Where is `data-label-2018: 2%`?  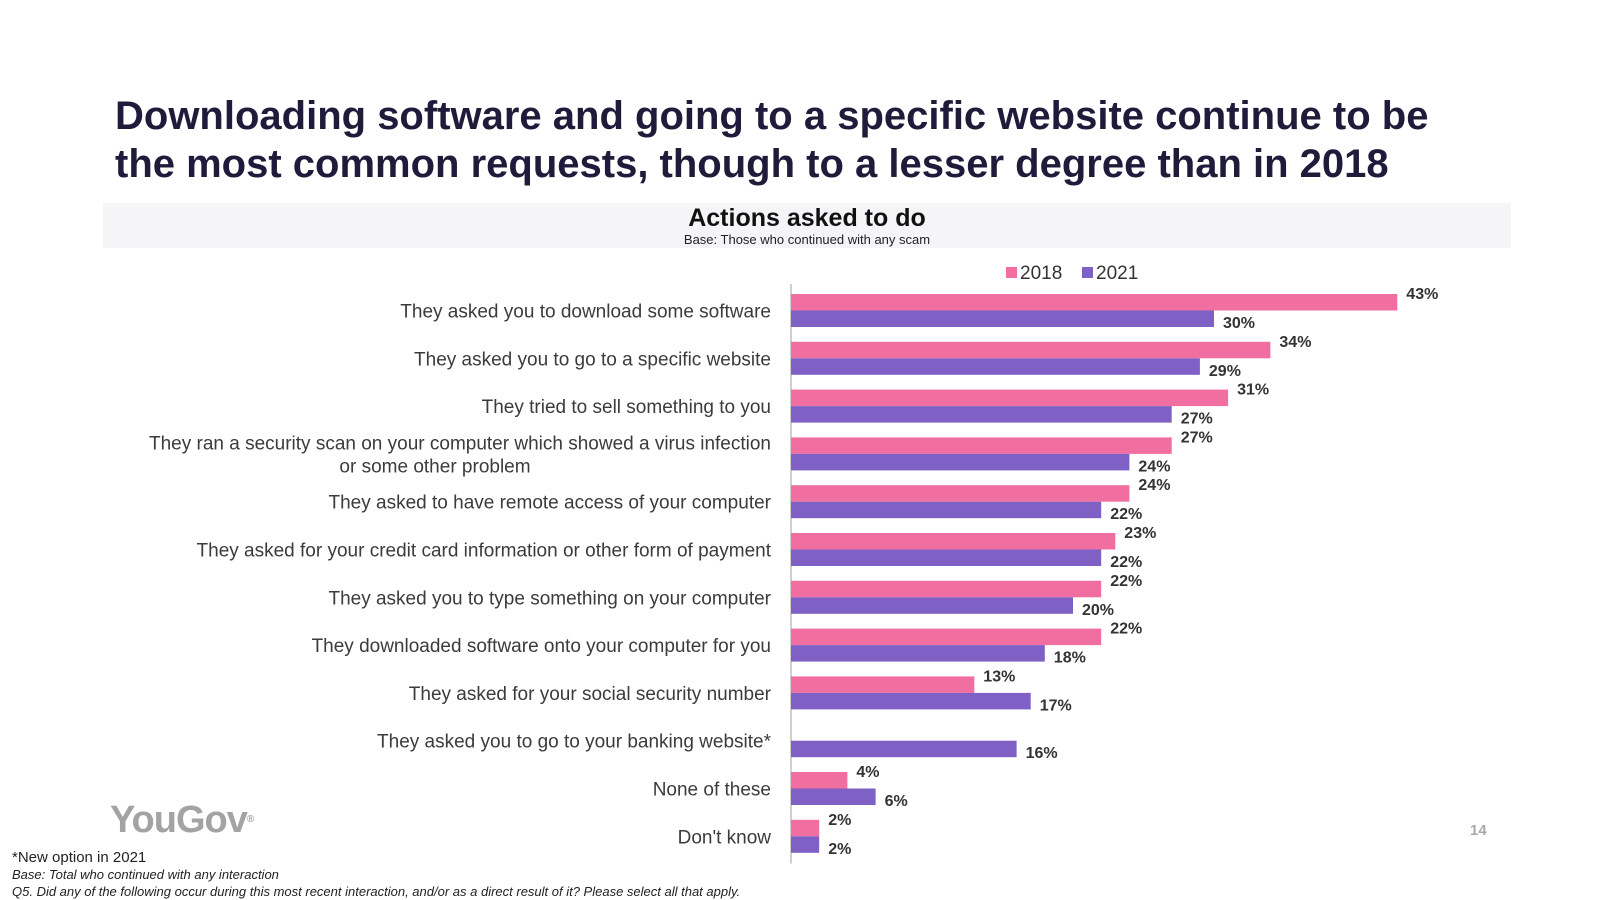
data-label-2018: 2% is located at coordinates (839, 820).